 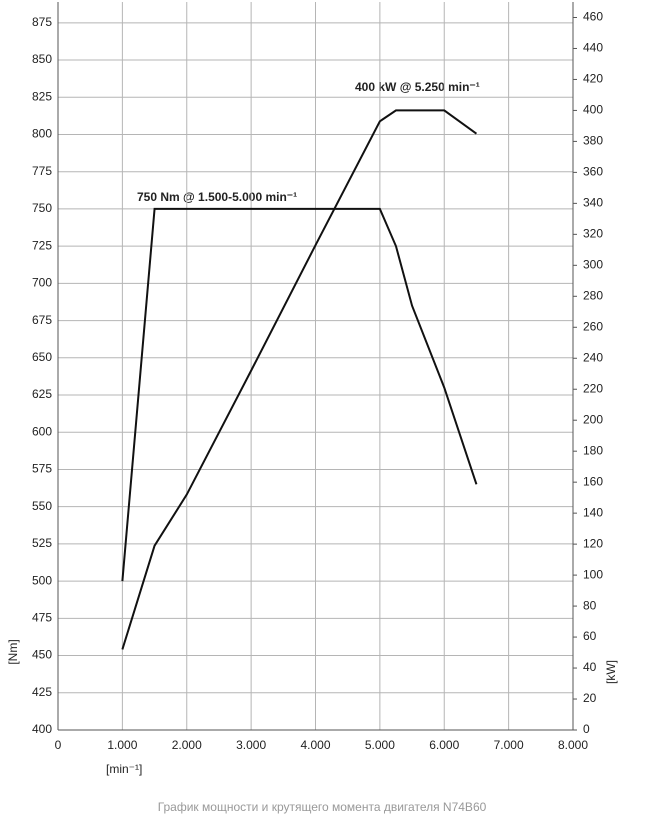 What do you see at coordinates (593, 264) in the screenshot?
I see `y2-tick-label: 300` at bounding box center [593, 264].